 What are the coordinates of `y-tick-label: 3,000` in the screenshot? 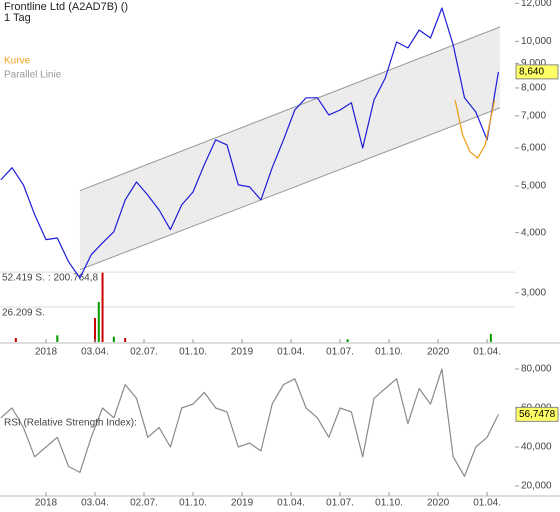 It's located at (533, 292).